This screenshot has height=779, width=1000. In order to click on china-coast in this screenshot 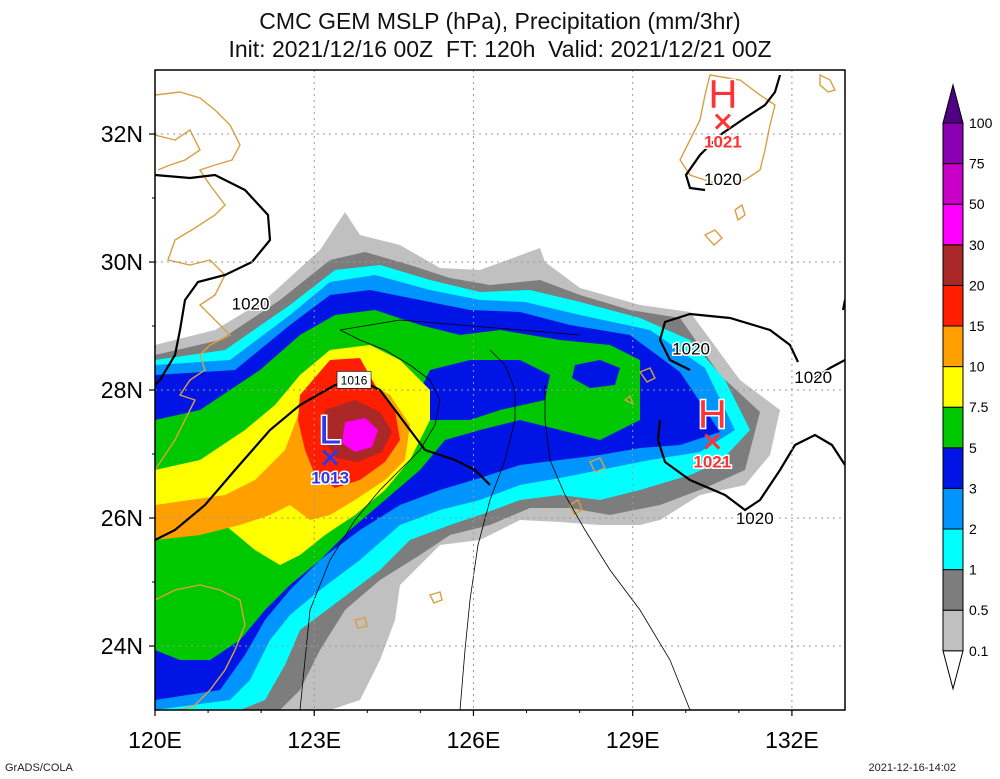, I will do `click(198, 281)`.